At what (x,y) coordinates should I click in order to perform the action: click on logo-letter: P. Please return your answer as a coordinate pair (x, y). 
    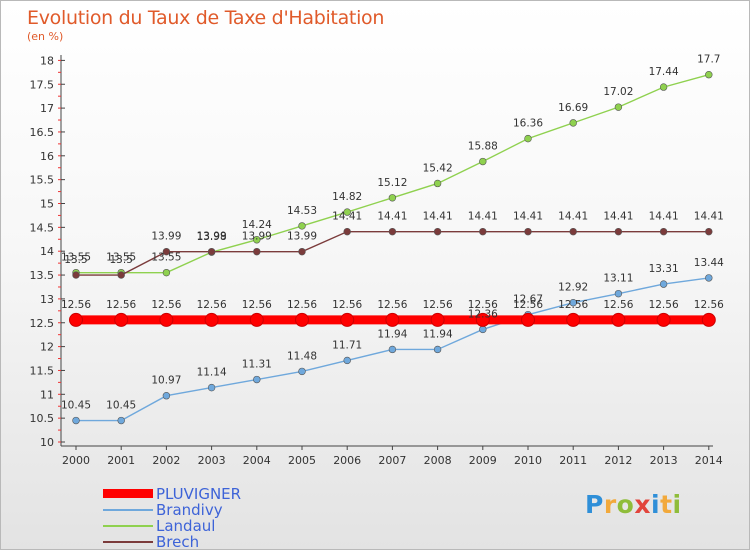
    Looking at the image, I should click on (594, 504).